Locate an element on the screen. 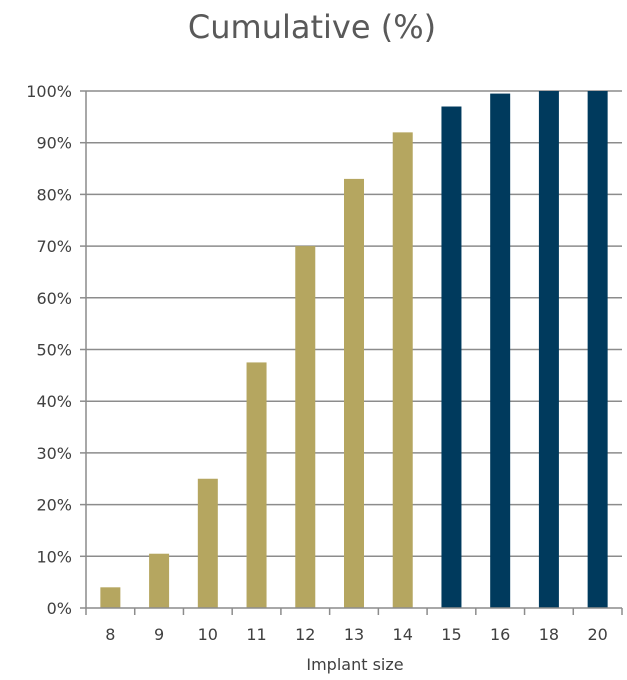 The image size is (627, 680). x-tick-label: 8 is located at coordinates (110, 634).